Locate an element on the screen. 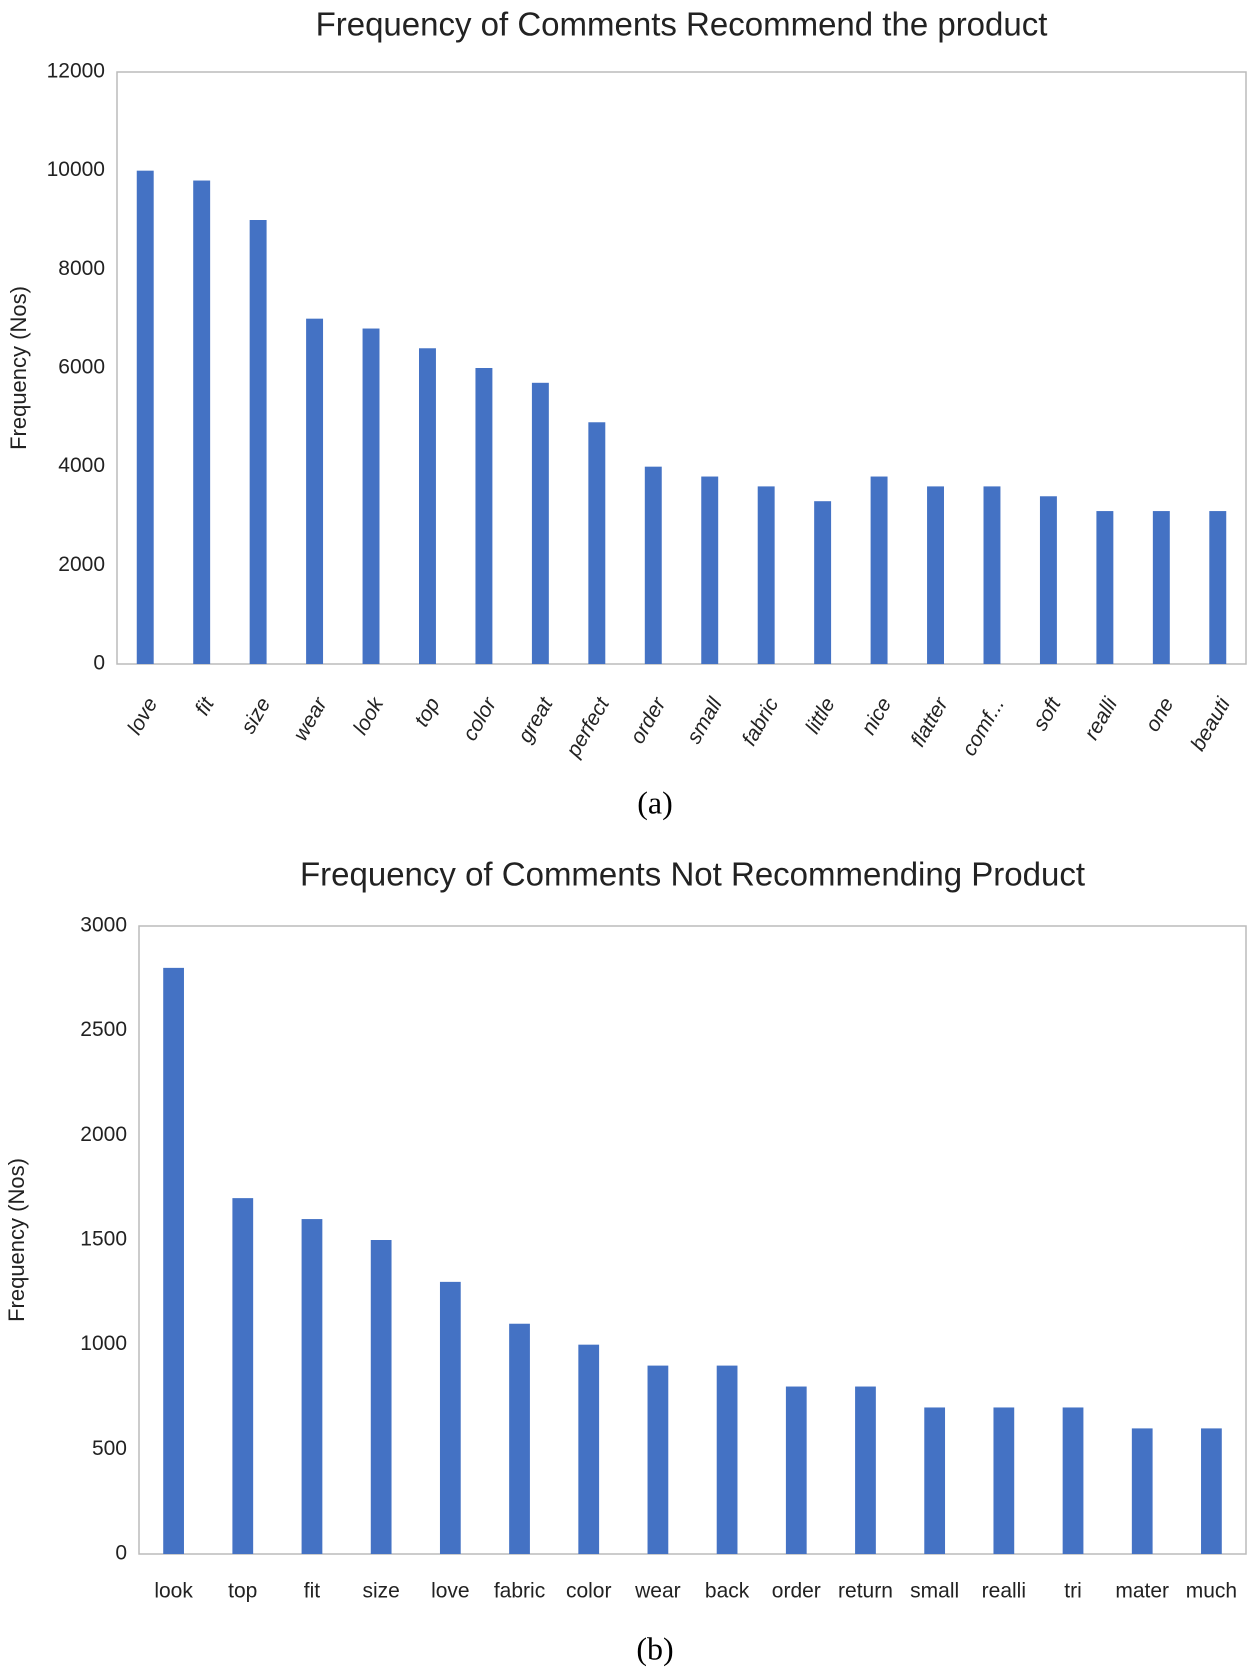  y-tick-label: 12000 is located at coordinates (76, 71).